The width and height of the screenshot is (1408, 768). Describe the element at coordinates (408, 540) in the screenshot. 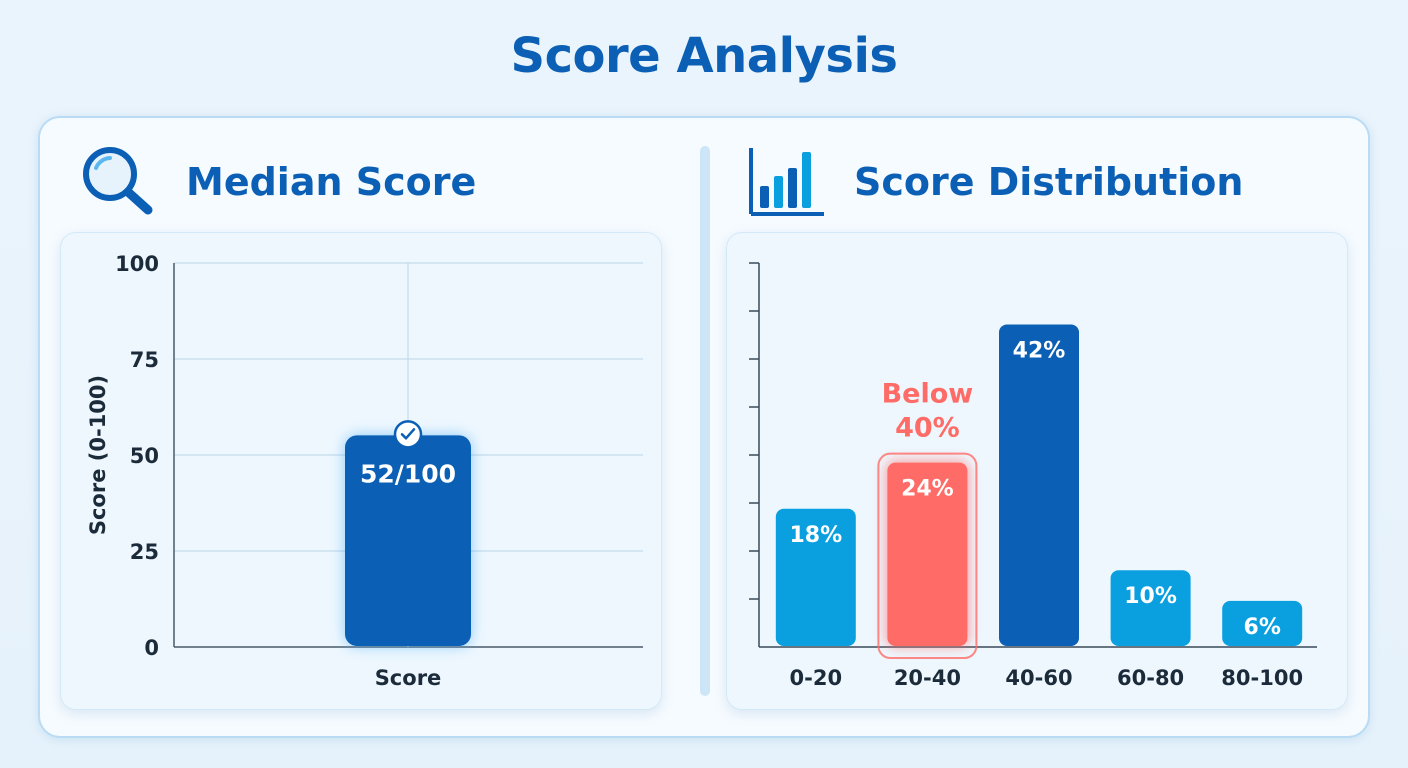

I see `median-bar` at that location.